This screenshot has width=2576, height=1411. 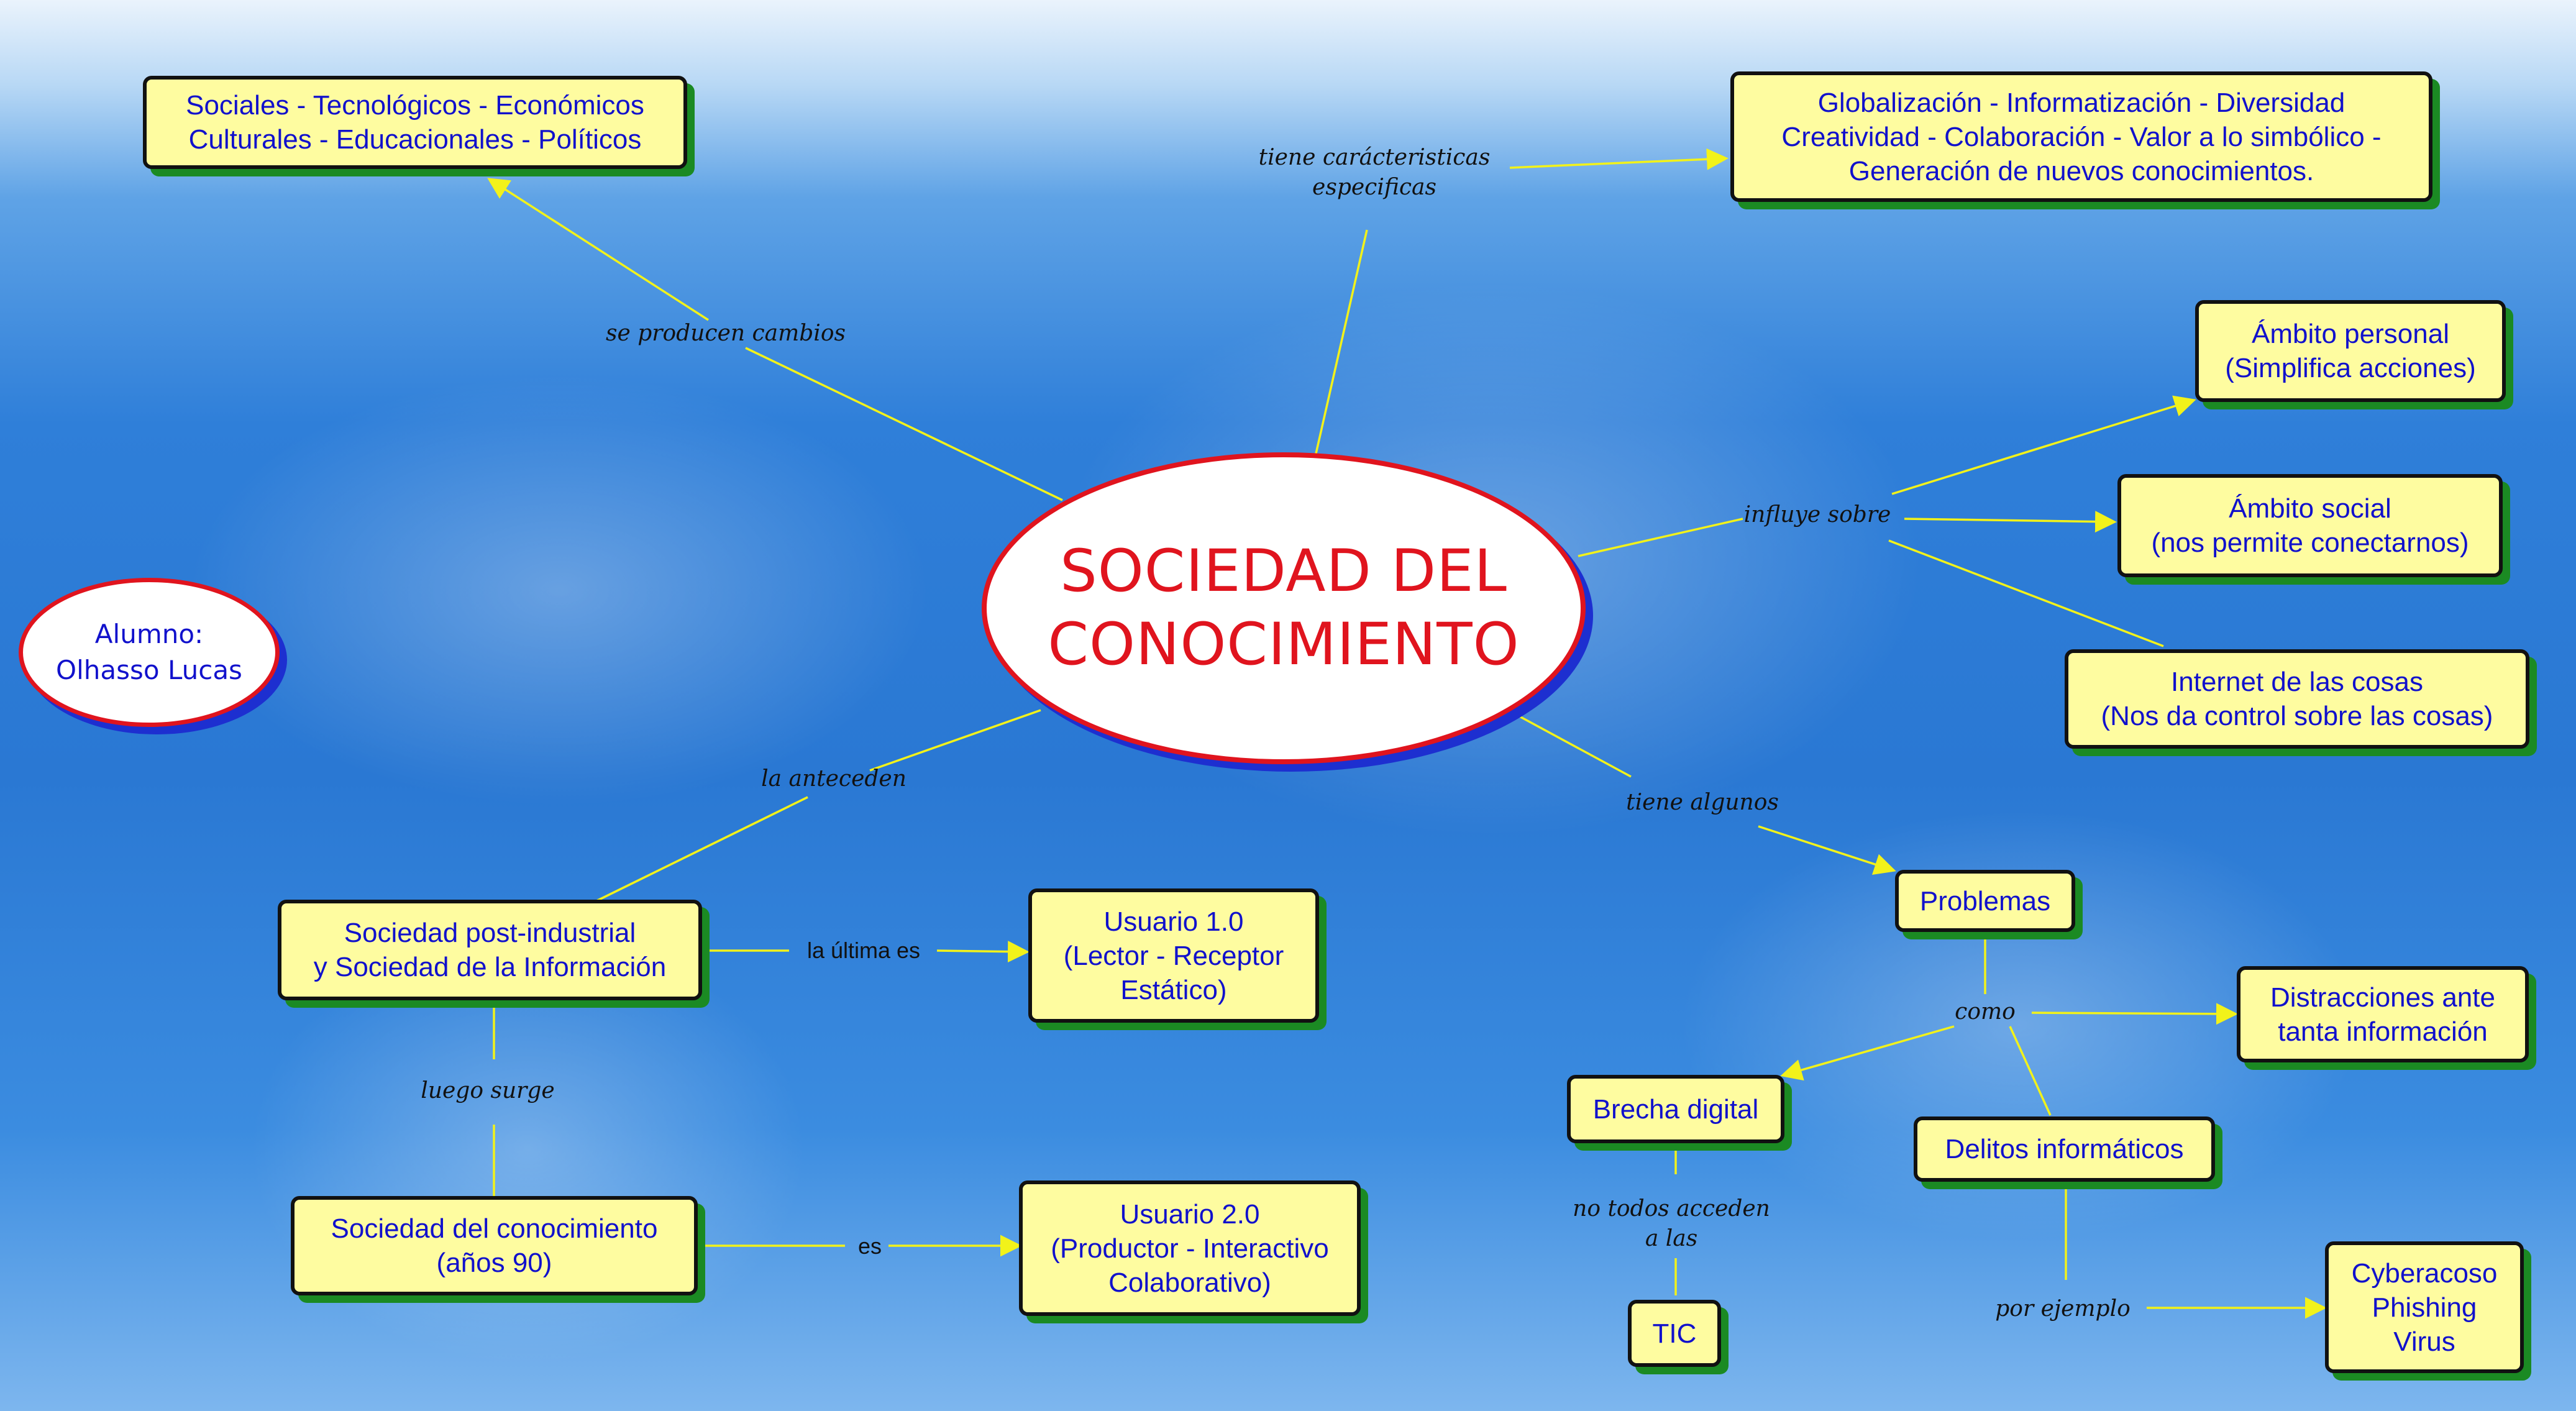 I want to click on concept-ciber: Cyberacoso Phishing Virus, so click(x=2424, y=1307).